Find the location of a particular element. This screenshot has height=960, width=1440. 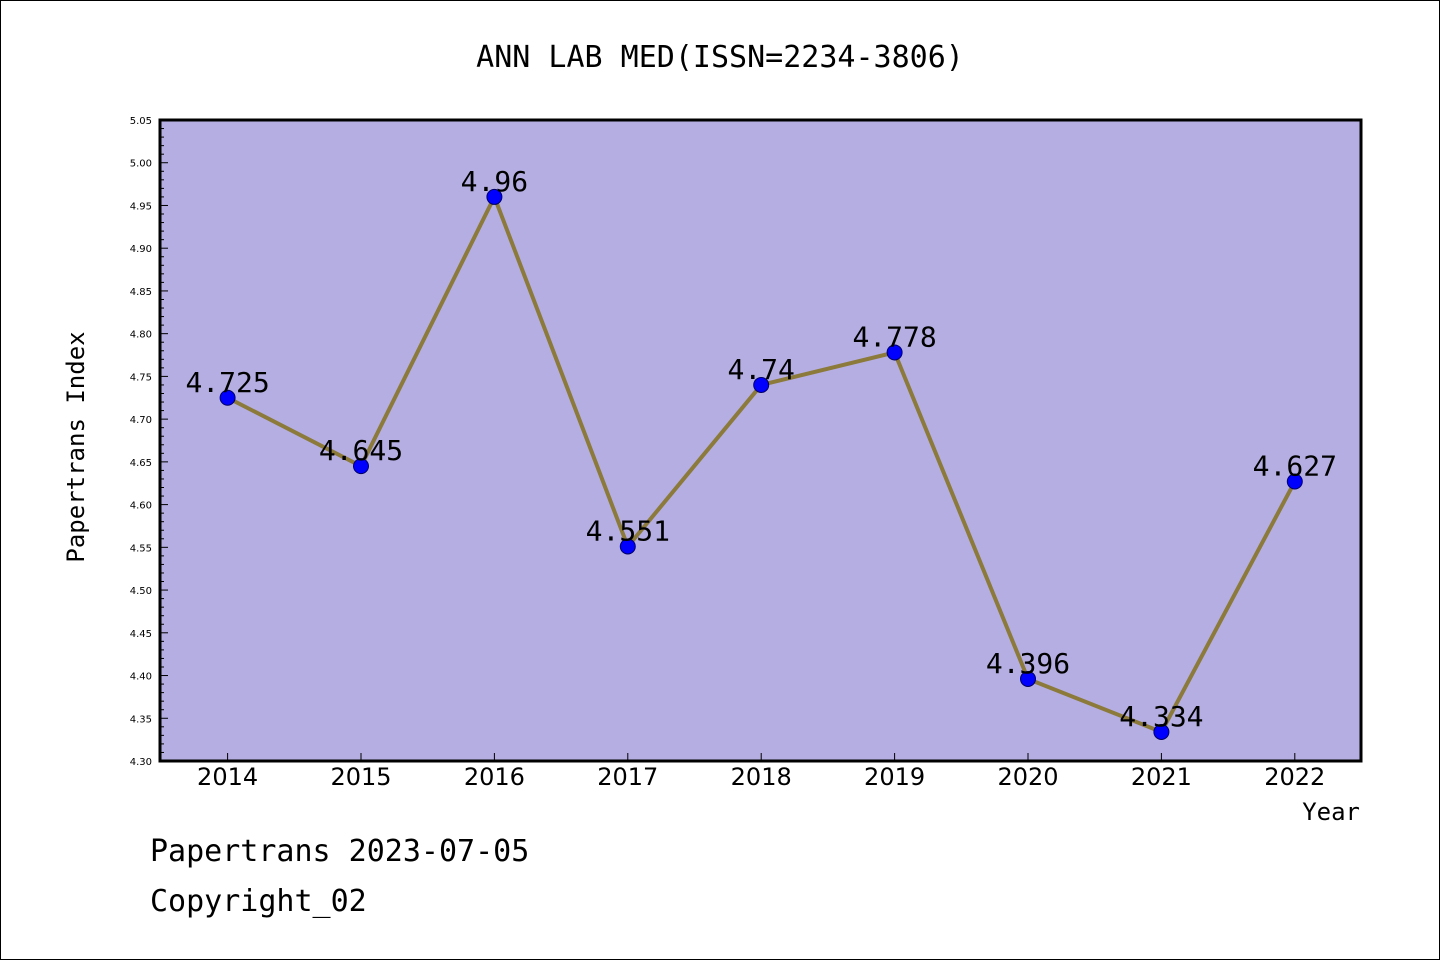

y-tick-label: 4.75 is located at coordinates (141, 377).